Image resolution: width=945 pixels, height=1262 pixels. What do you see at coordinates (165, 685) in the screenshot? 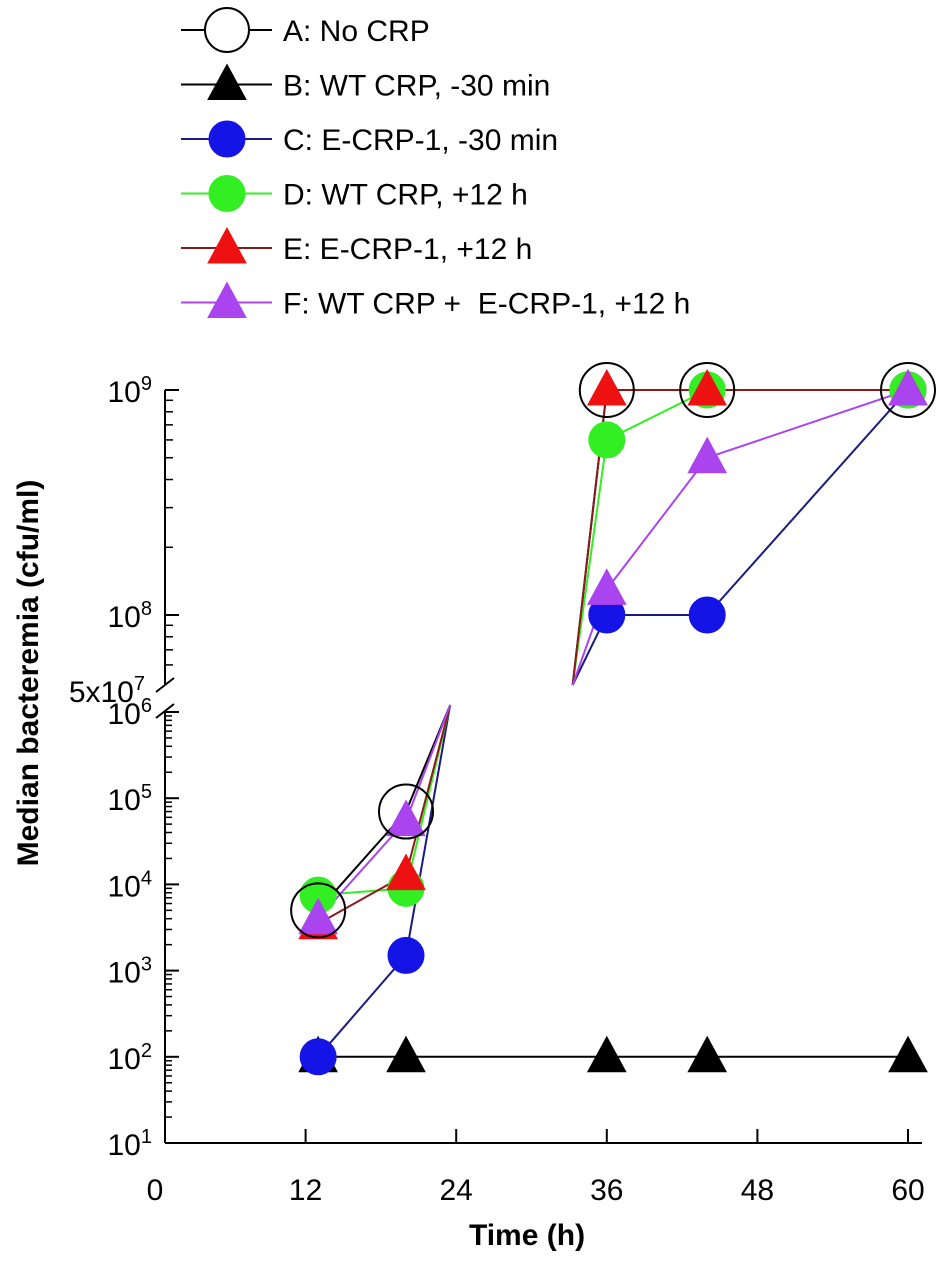
I see `axis-break-mark` at bounding box center [165, 685].